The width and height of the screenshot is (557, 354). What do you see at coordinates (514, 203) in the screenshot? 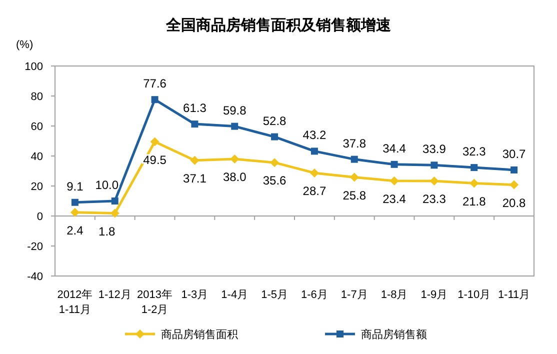
I see `data-label: 20.8` at bounding box center [514, 203].